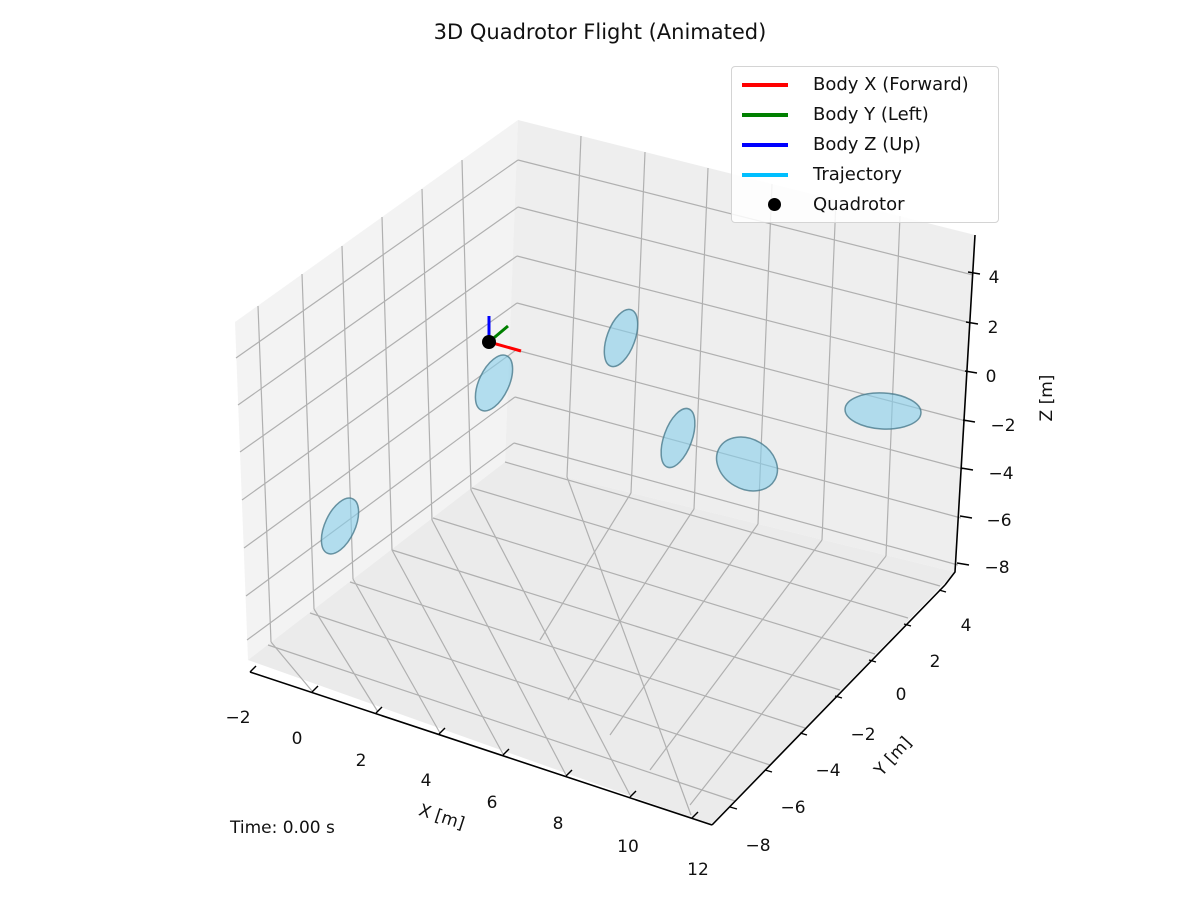  I want to click on legend-label: Body Z (Up), so click(867, 144).